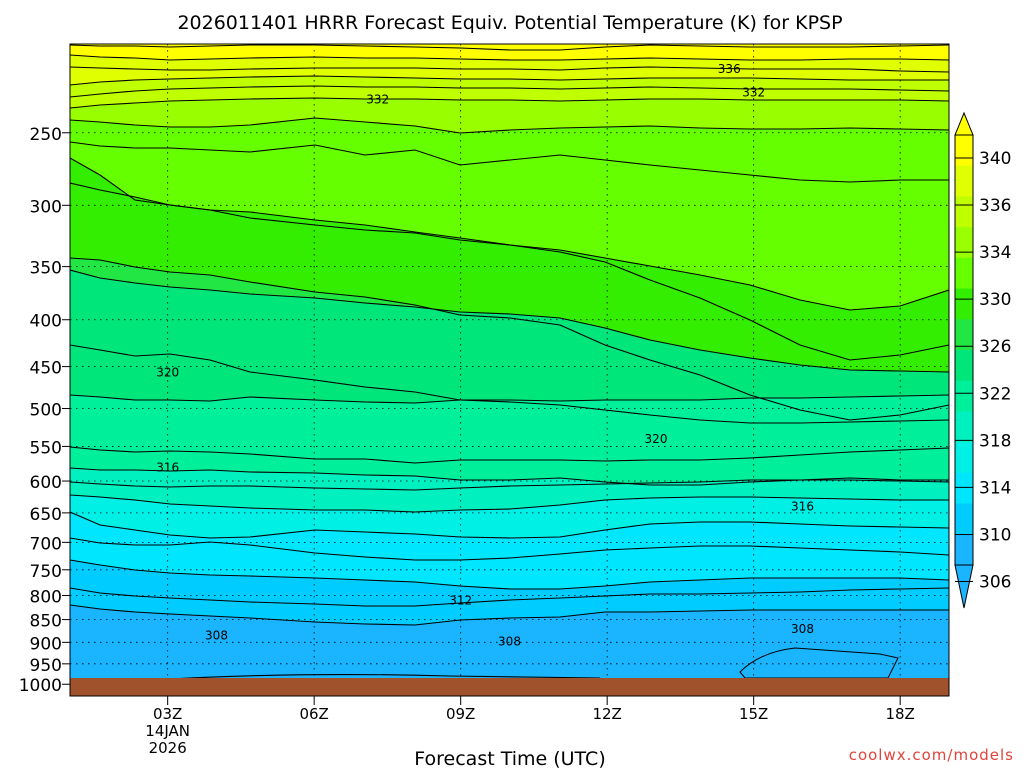 This screenshot has width=1024, height=768. I want to click on colorbar-label: 318, so click(995, 441).